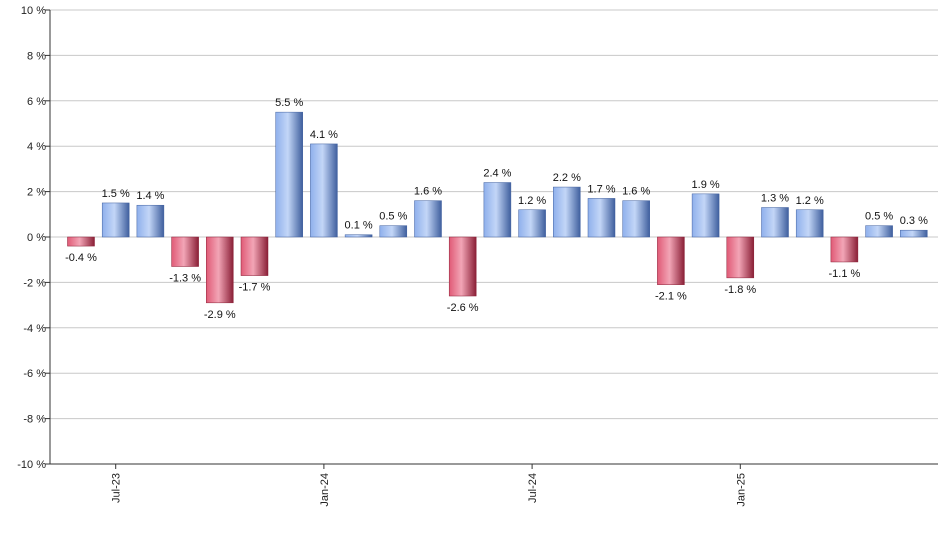 This screenshot has width=940, height=550. What do you see at coordinates (845, 274) in the screenshot?
I see `data-label: -1.1 %` at bounding box center [845, 274].